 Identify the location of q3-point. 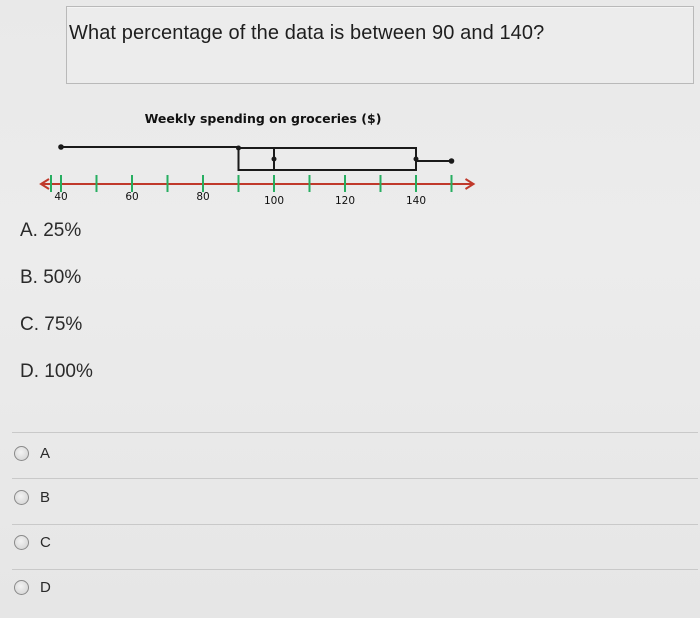
(416, 159).